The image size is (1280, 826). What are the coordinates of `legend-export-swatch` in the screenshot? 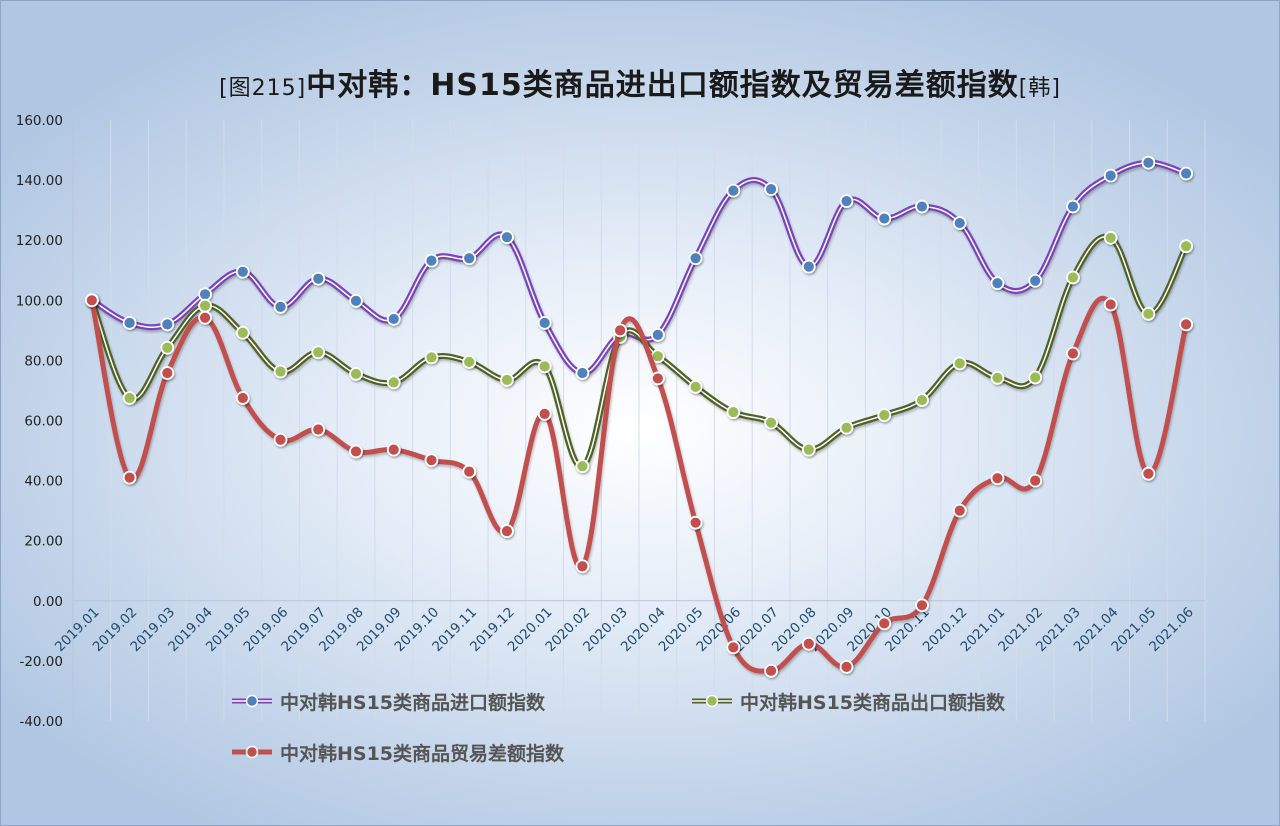 It's located at (712, 701).